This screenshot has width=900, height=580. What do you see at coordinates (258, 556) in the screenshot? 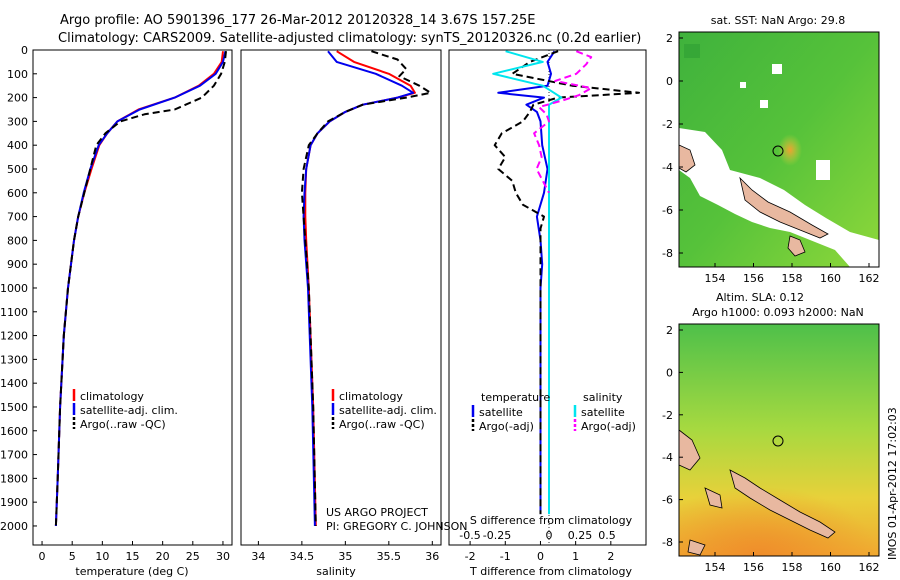
I see `x-tick-label: 34` at bounding box center [258, 556].